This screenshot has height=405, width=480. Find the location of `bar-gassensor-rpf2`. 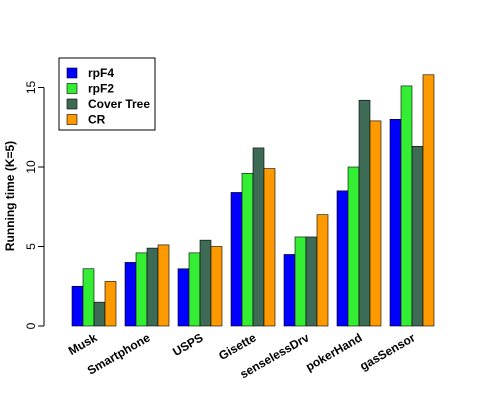

bar-gassensor-rpf2 is located at coordinates (406, 206).